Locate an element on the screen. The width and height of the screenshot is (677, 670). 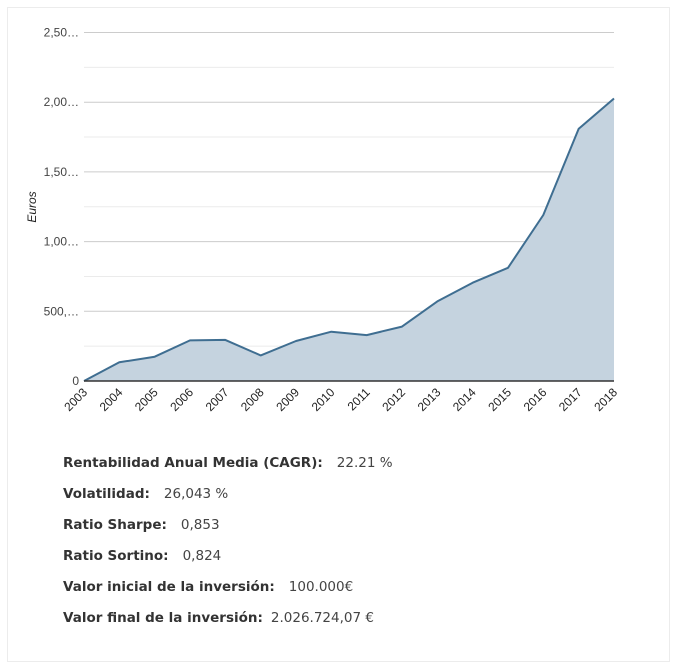
x-tick-label: 2015 is located at coordinates (499, 399).